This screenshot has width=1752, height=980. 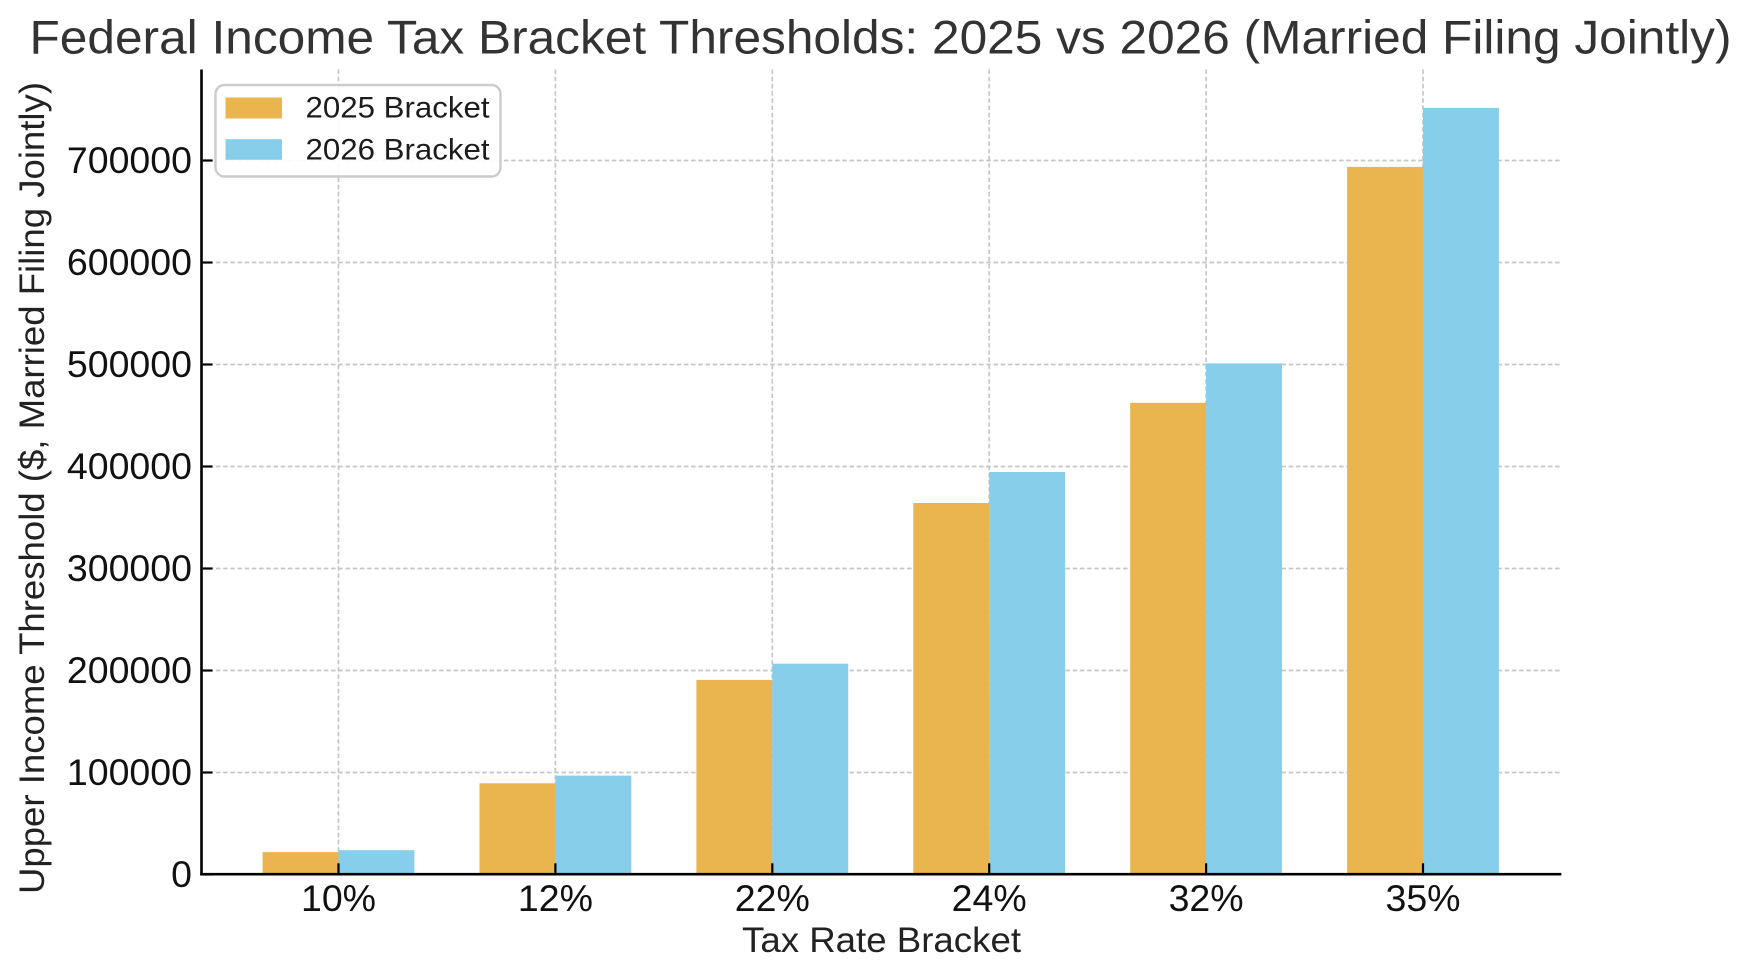 What do you see at coordinates (129, 670) in the screenshot?
I see `svg-text: 200000` at bounding box center [129, 670].